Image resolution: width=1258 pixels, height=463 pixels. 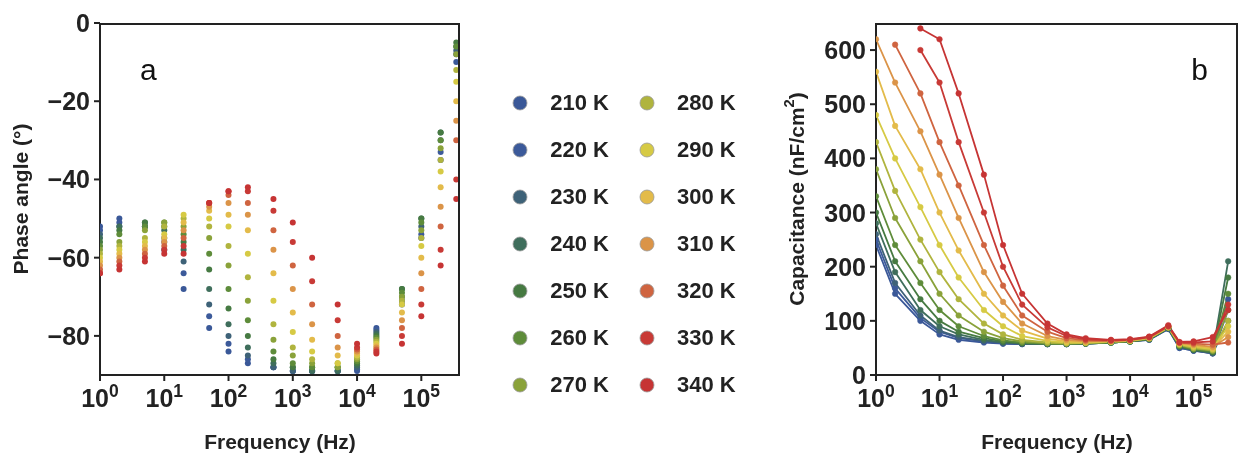 What do you see at coordinates (706, 196) in the screenshot?
I see `legend-label: 300 K` at bounding box center [706, 196].